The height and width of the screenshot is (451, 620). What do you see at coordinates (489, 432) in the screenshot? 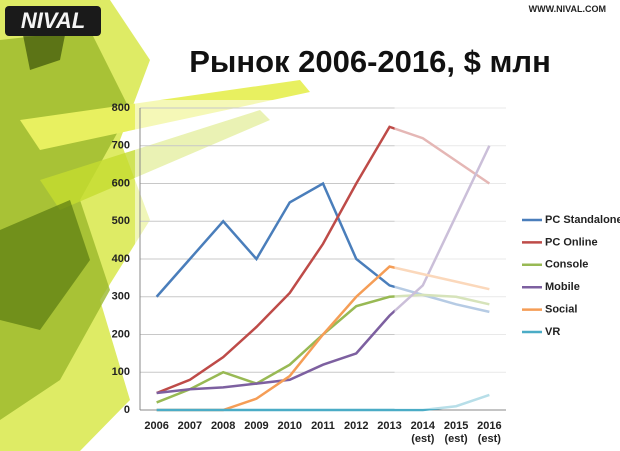
I see `x-tick-label: 2016 (est)` at bounding box center [489, 432].